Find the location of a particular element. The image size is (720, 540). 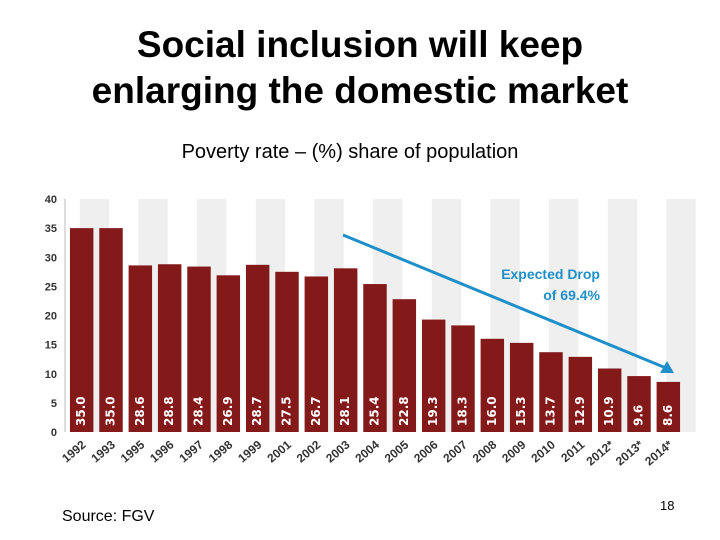

x-tick-label: 2008 is located at coordinates (485, 451).